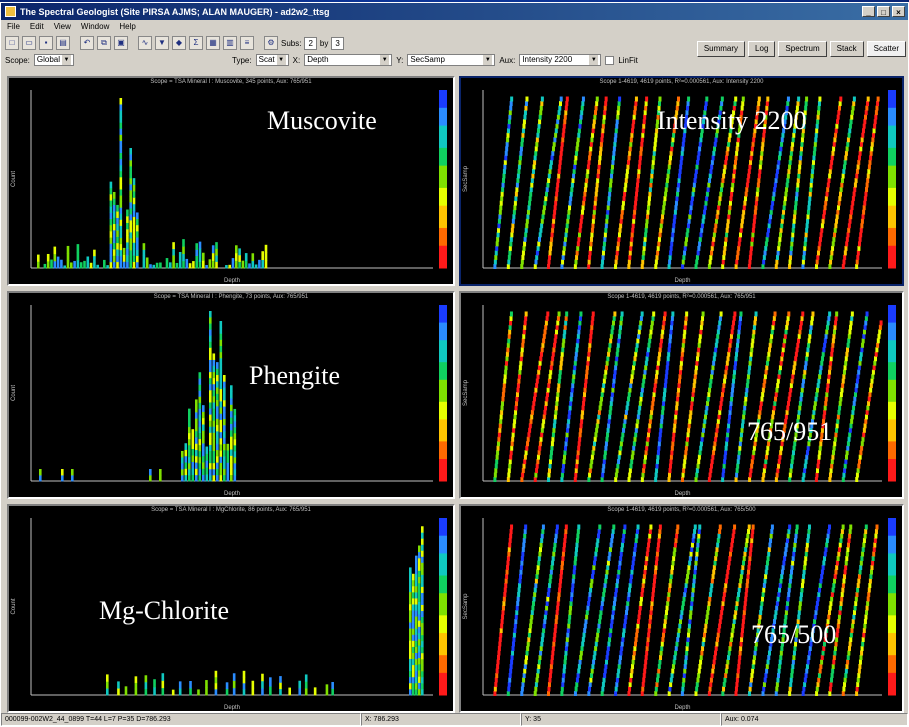 The image size is (909, 727). I want to click on menu-help: Help, so click(127, 26).